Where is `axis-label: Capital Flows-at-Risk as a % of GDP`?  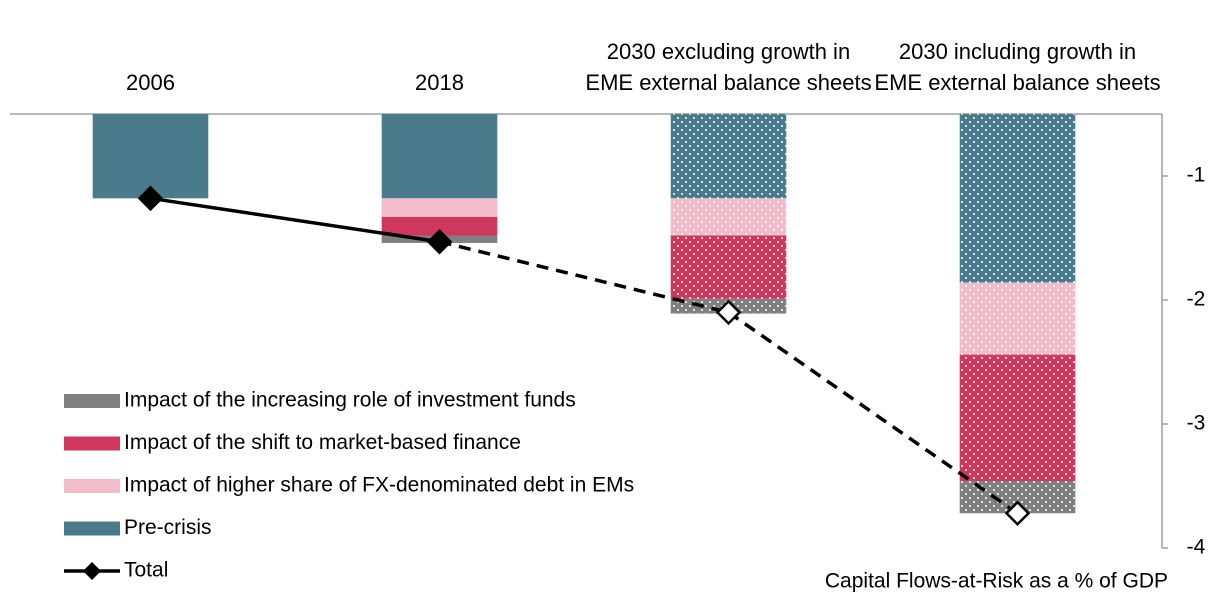
axis-label: Capital Flows-at-Risk as a % of GDP is located at coordinates (996, 581).